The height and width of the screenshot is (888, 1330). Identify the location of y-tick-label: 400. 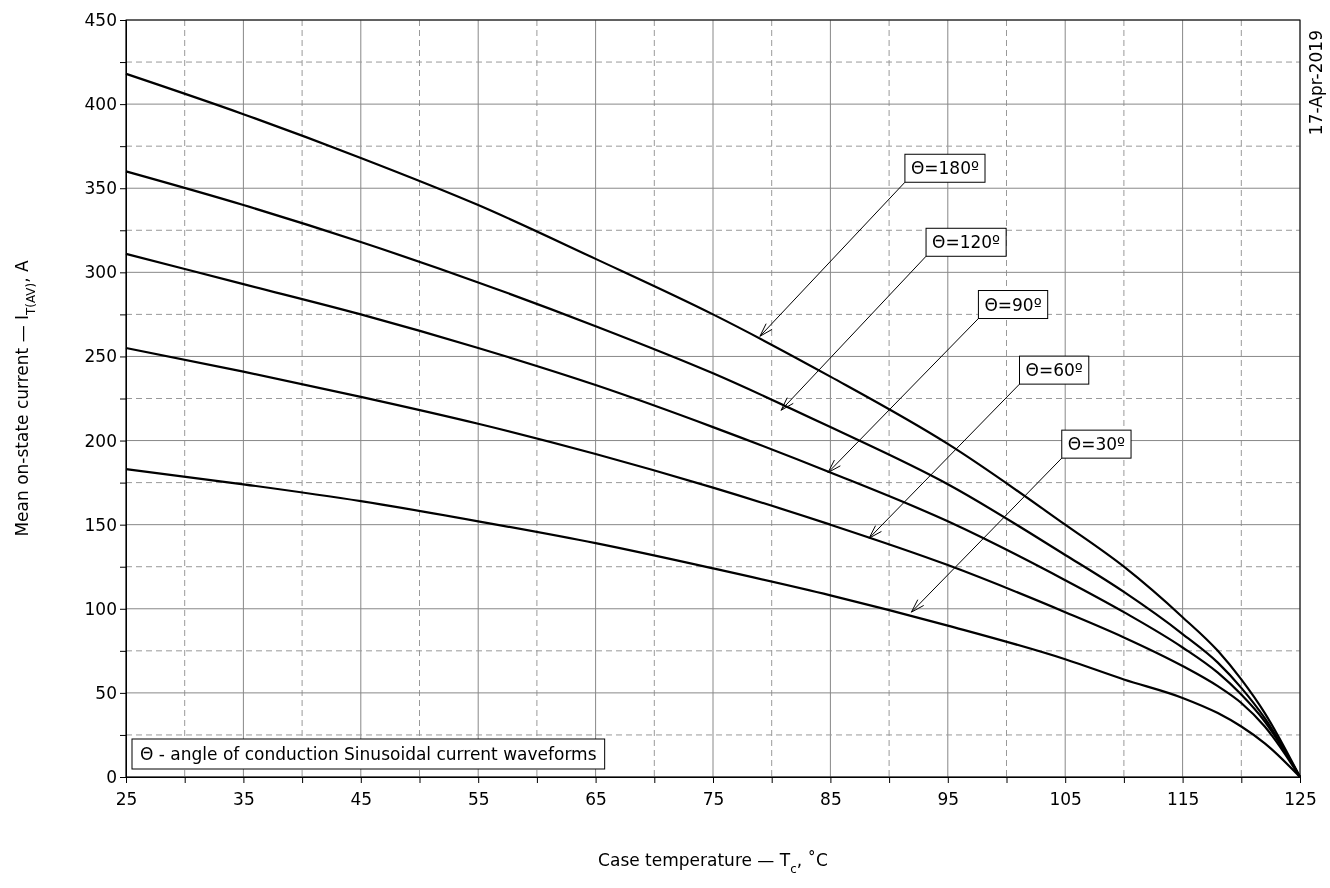
(100, 104).